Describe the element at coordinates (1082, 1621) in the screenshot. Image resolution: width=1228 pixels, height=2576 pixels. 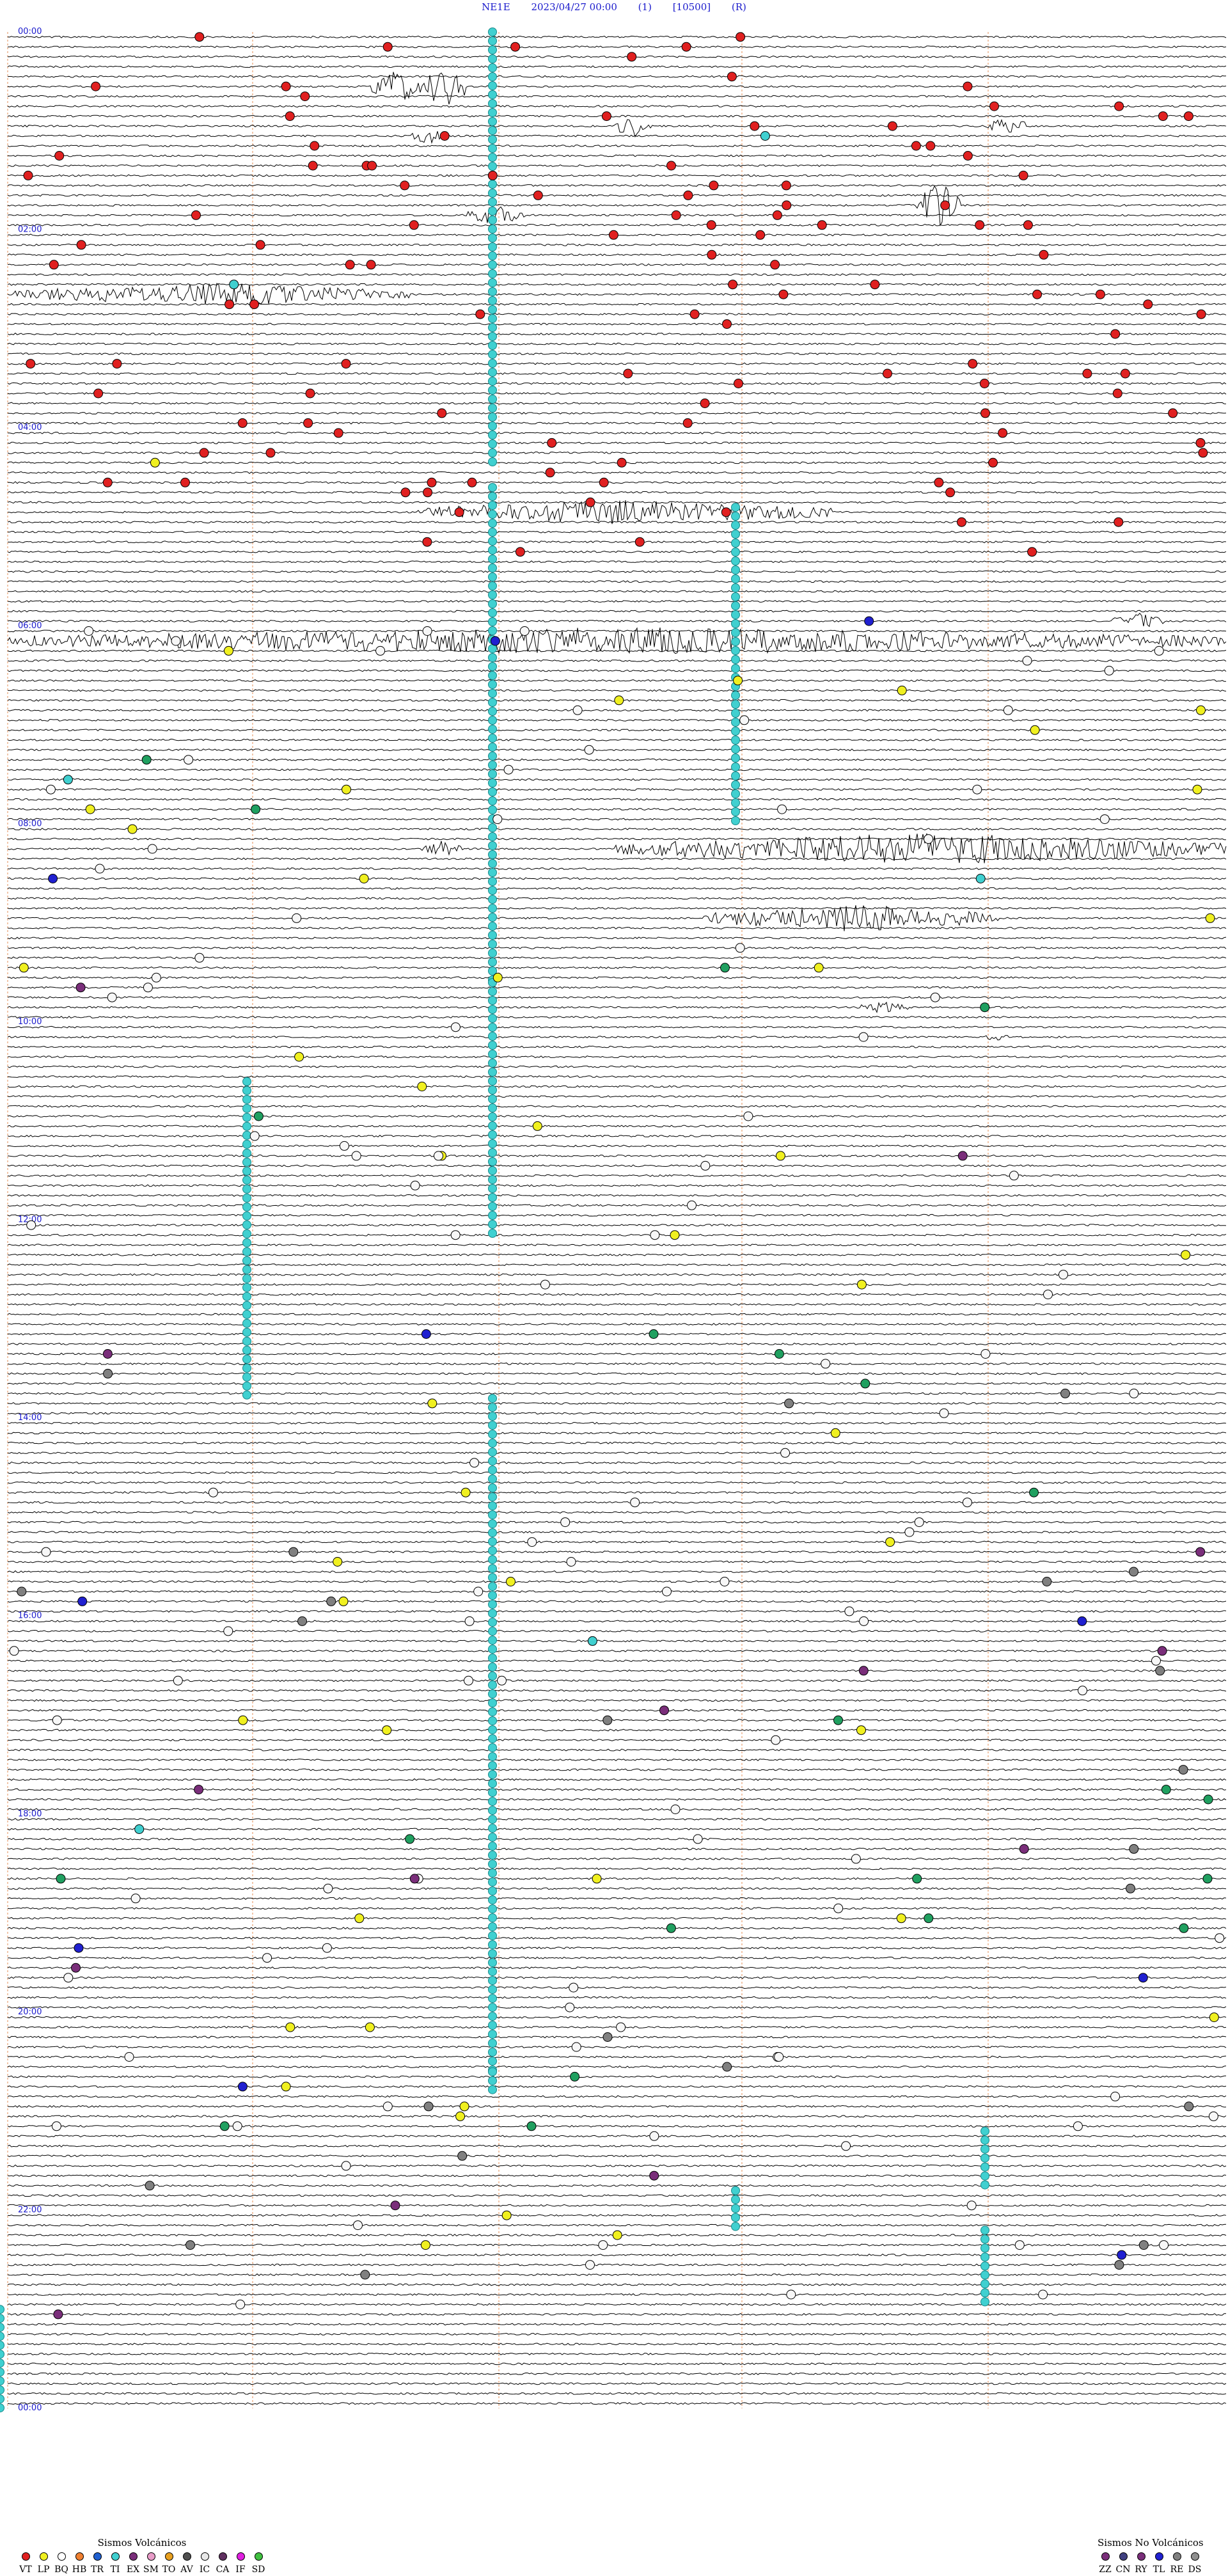
I see `event-marker-tl` at that location.